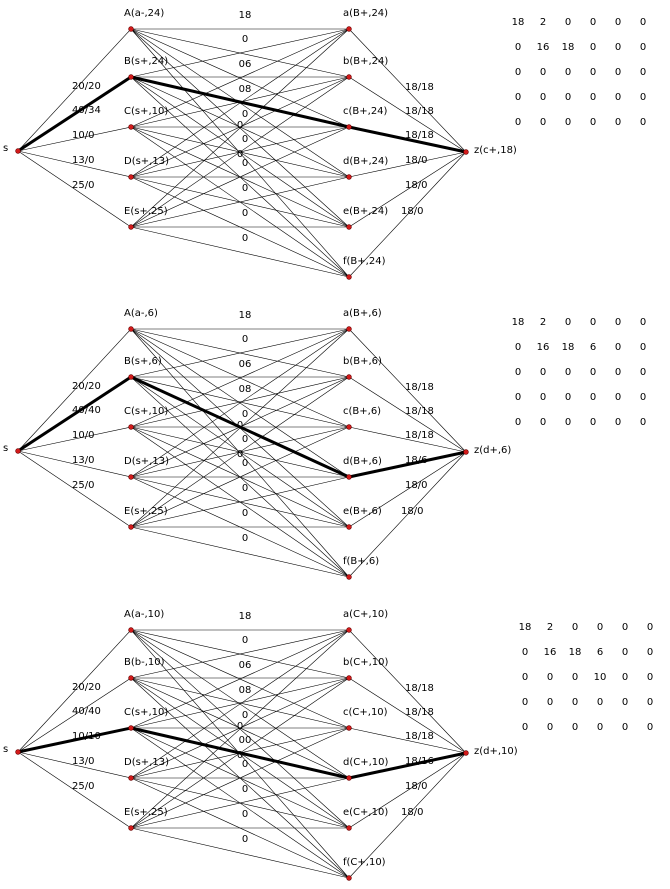  I want to click on right-node-label: a(B+,24), so click(365, 13).